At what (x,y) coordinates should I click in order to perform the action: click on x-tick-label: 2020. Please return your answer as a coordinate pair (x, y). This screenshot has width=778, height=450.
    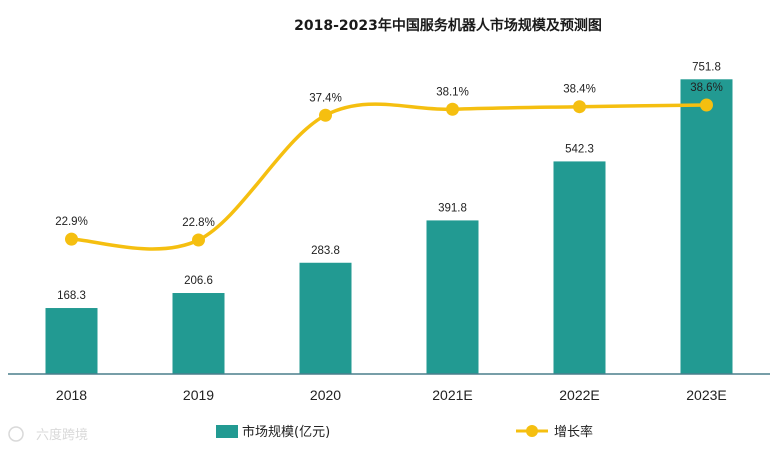
    Looking at the image, I should click on (325, 395).